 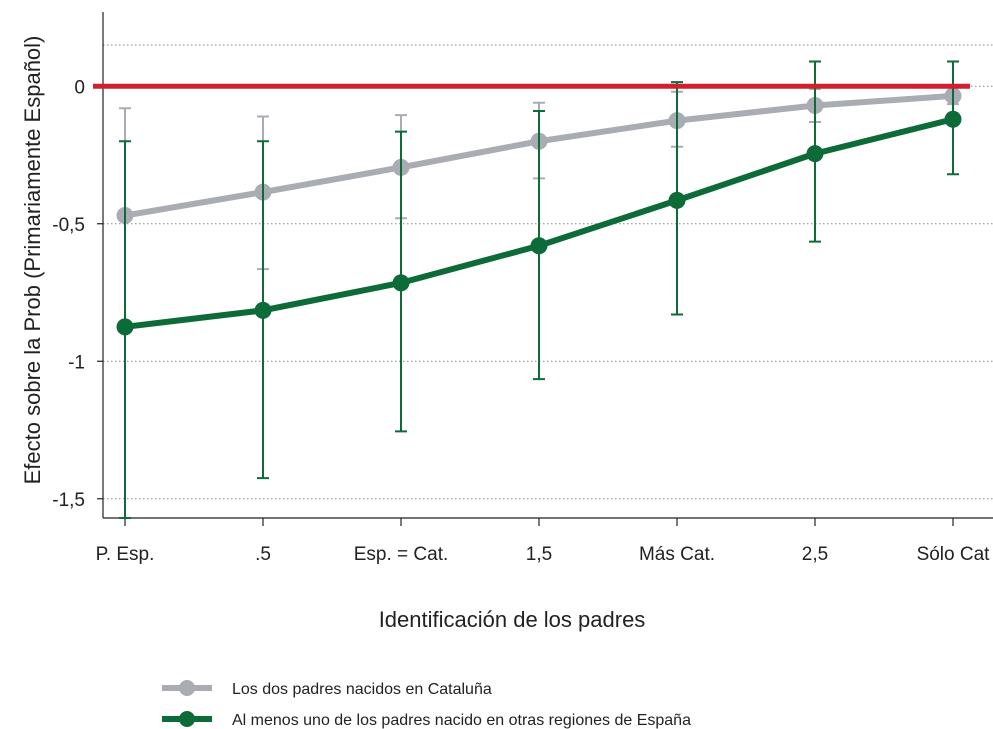 What do you see at coordinates (79, 87) in the screenshot?
I see `y-tick-label: 0` at bounding box center [79, 87].